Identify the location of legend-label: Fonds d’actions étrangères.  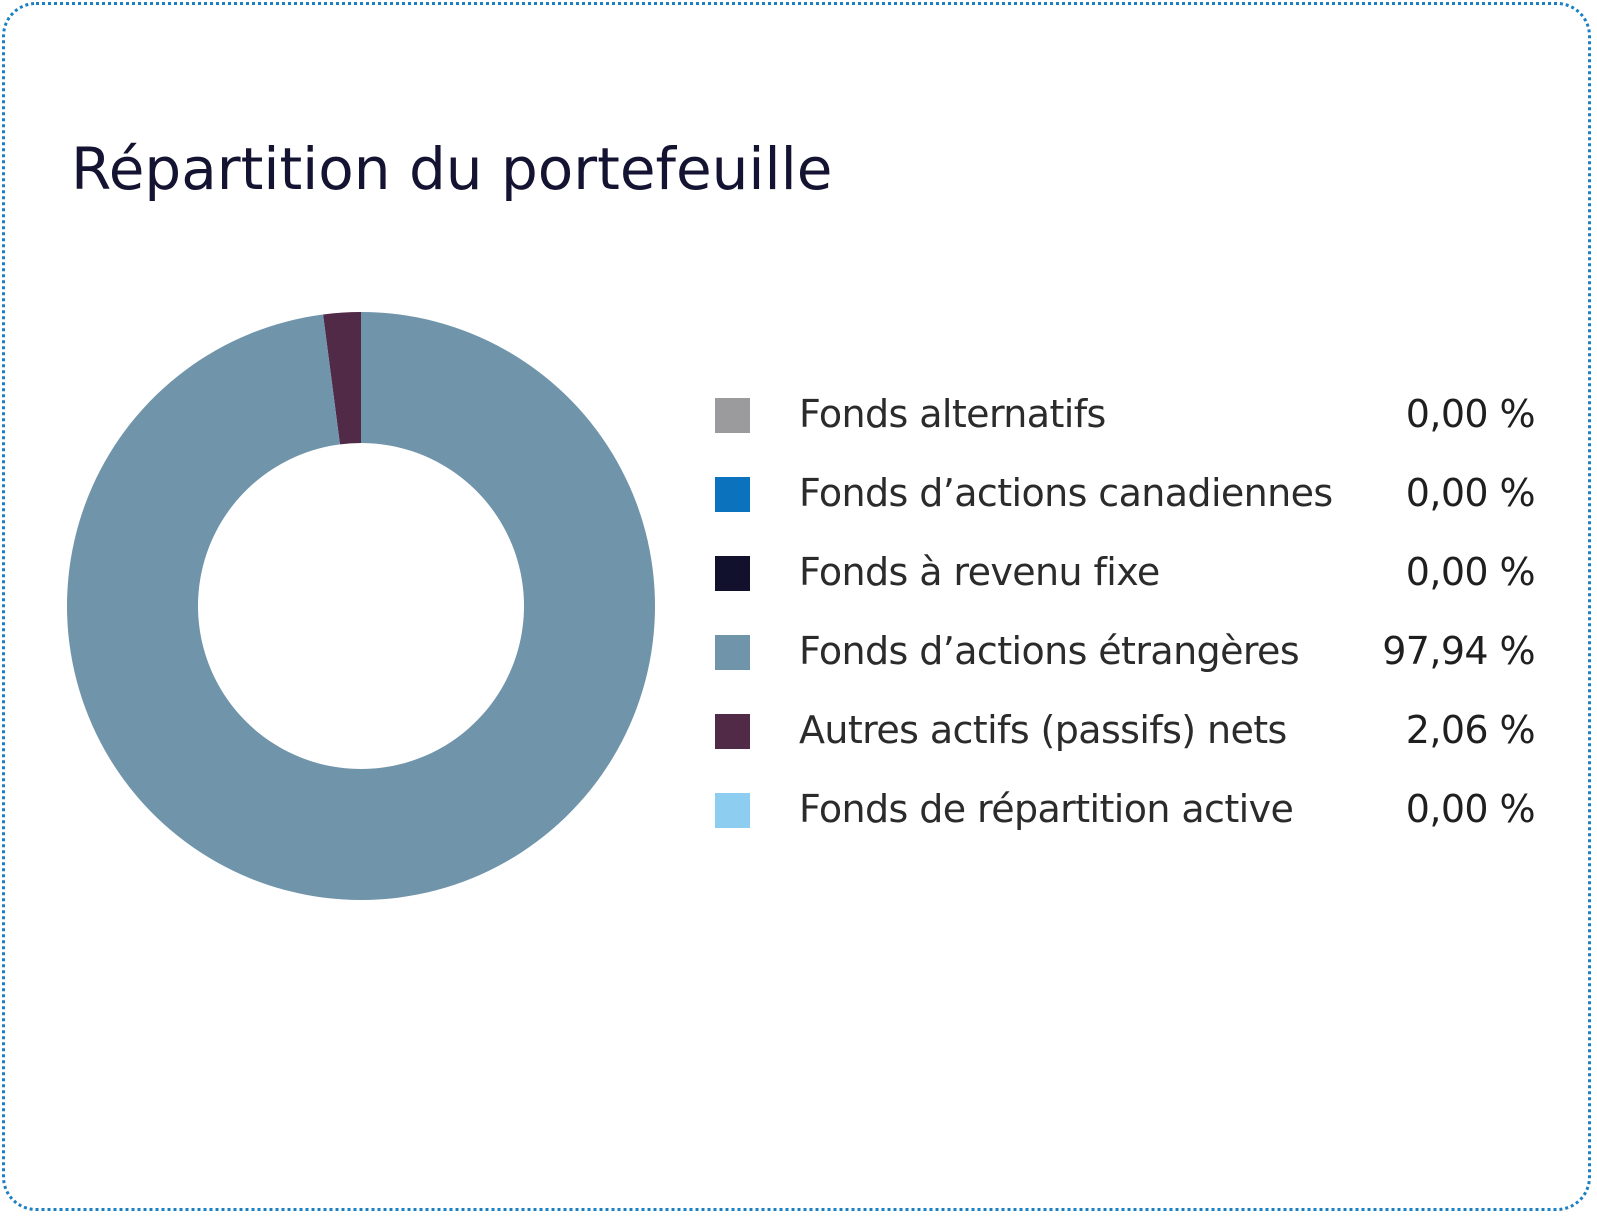
(1049, 651).